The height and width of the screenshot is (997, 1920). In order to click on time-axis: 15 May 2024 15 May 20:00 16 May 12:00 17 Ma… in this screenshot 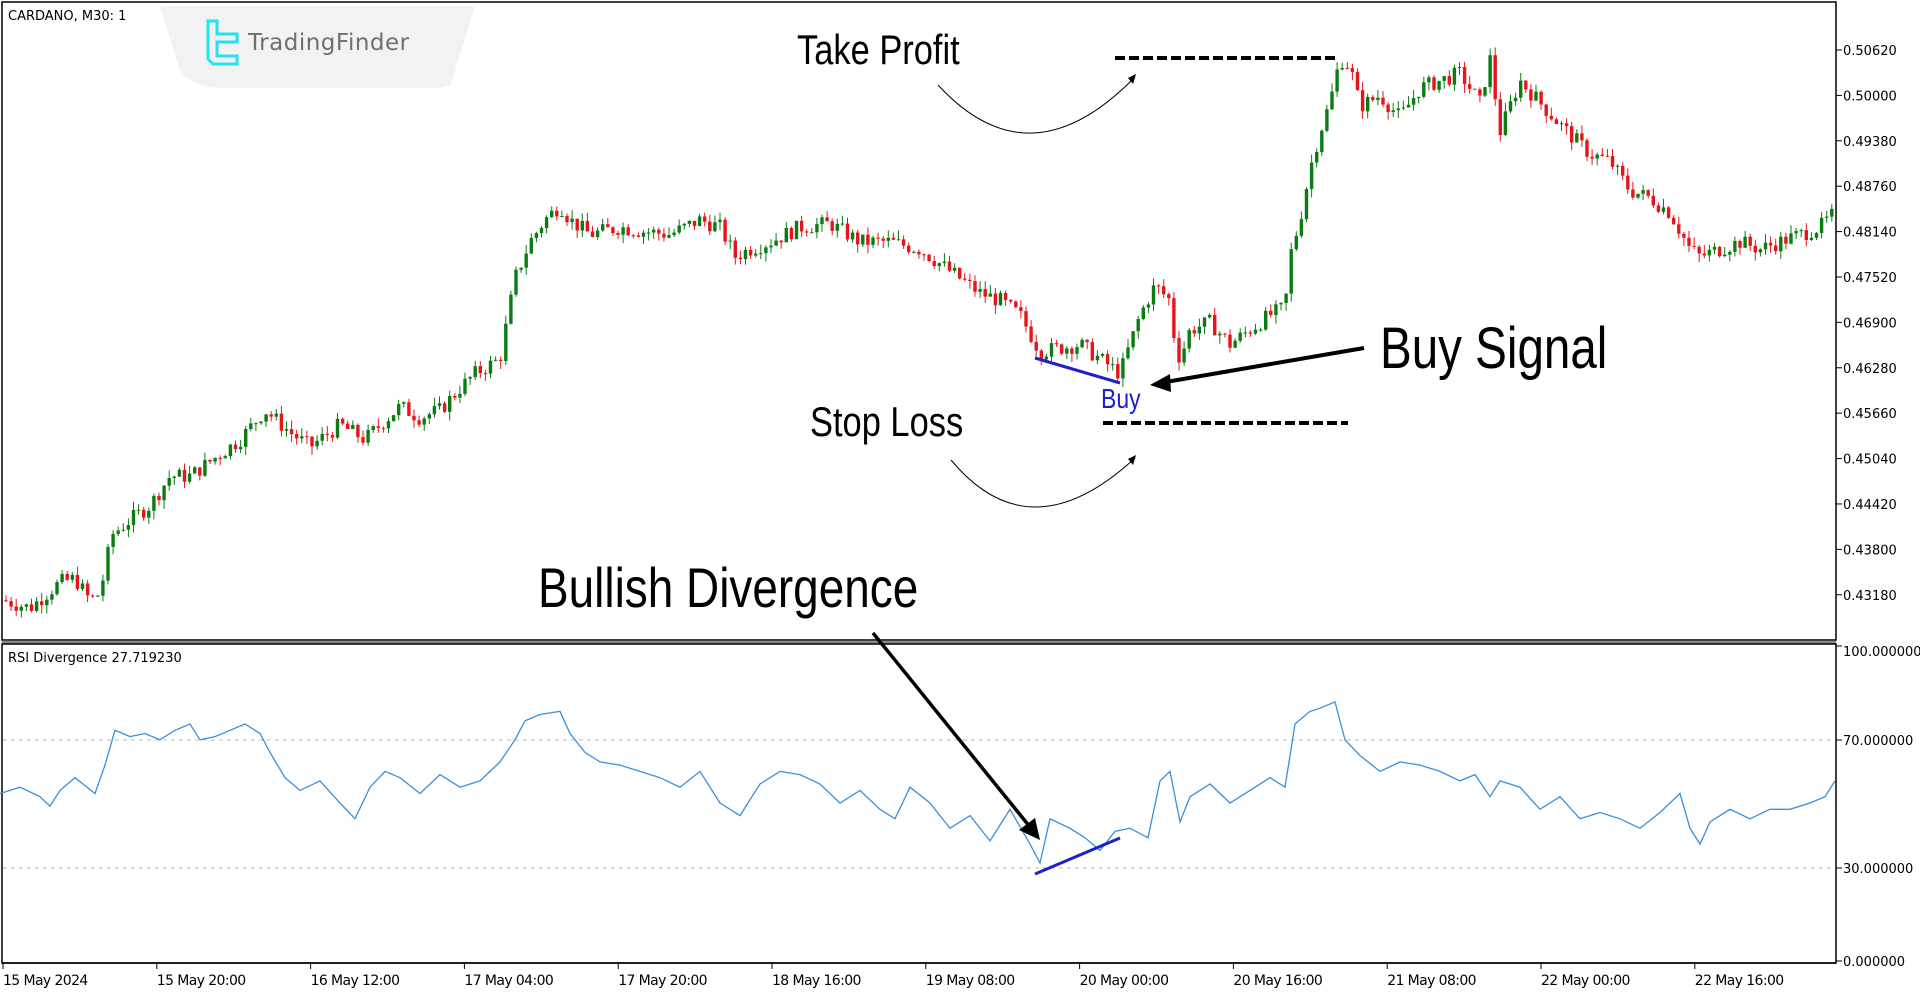, I will do `click(893, 976)`.